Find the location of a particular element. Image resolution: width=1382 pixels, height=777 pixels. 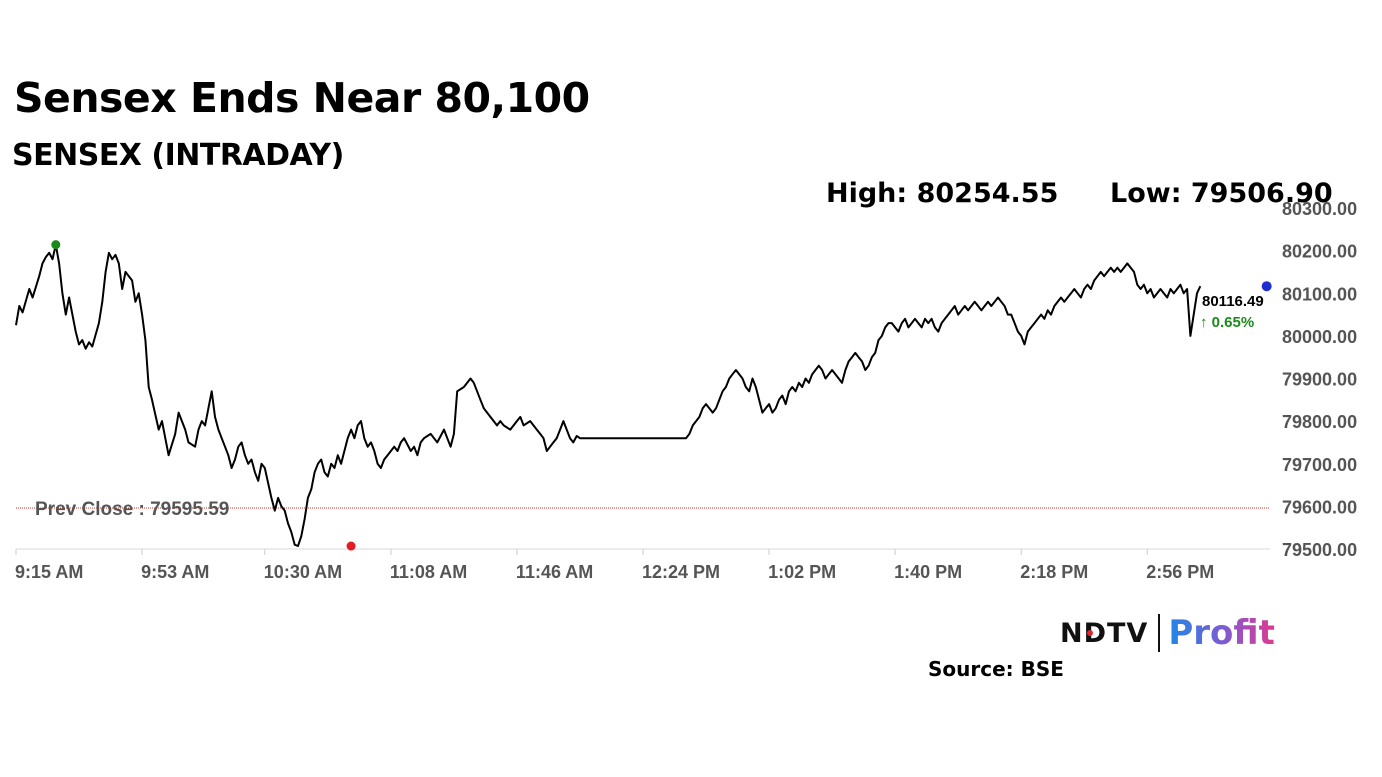

last-price-label: 80116.49 is located at coordinates (1233, 301).